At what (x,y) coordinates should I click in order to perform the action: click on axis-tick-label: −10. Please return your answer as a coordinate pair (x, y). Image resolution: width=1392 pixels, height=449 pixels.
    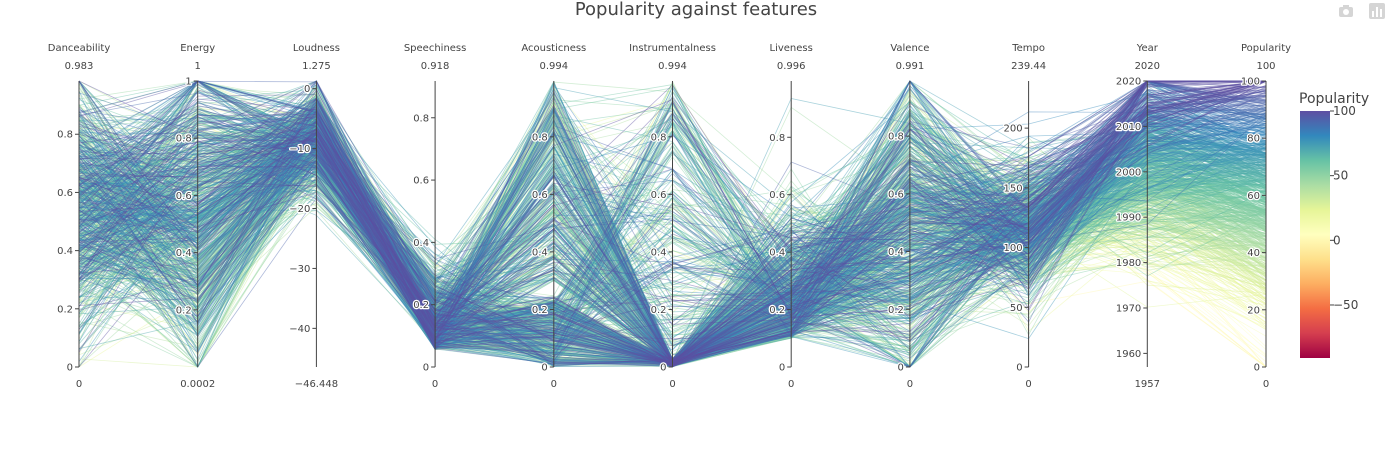
    Looking at the image, I should click on (299, 149).